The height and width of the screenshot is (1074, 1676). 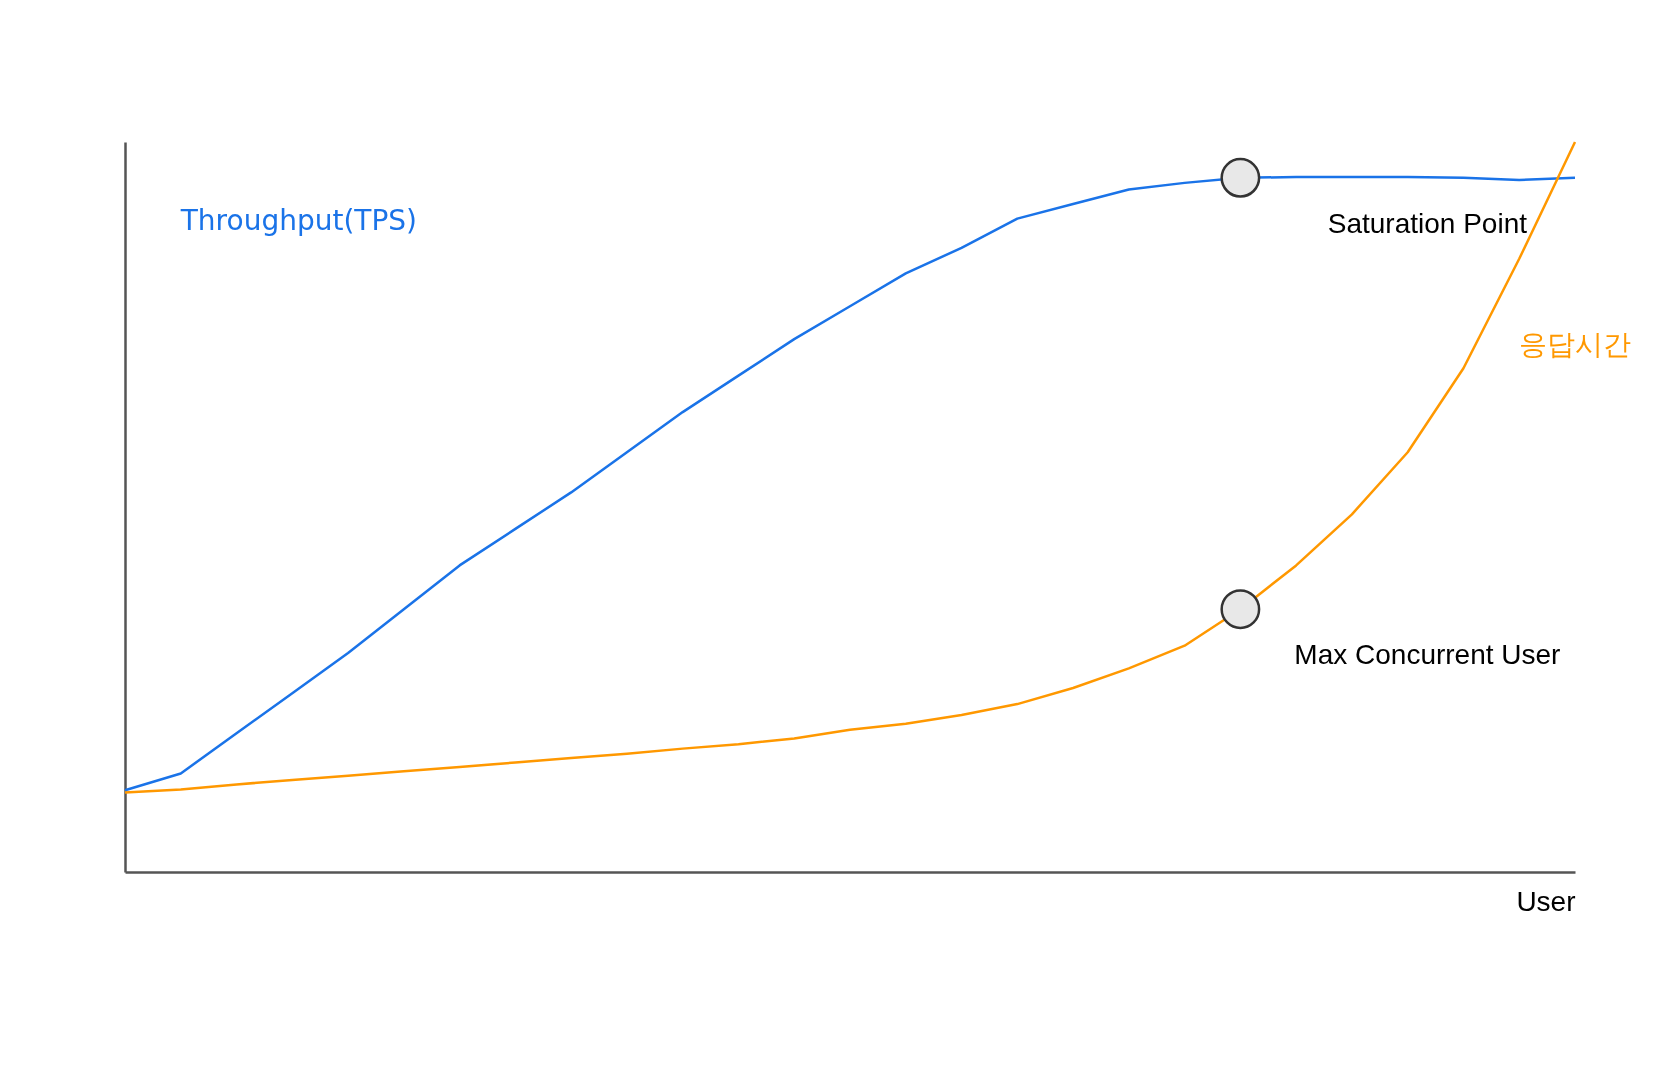 I want to click on x-axis-title: User, so click(x=1546, y=901).